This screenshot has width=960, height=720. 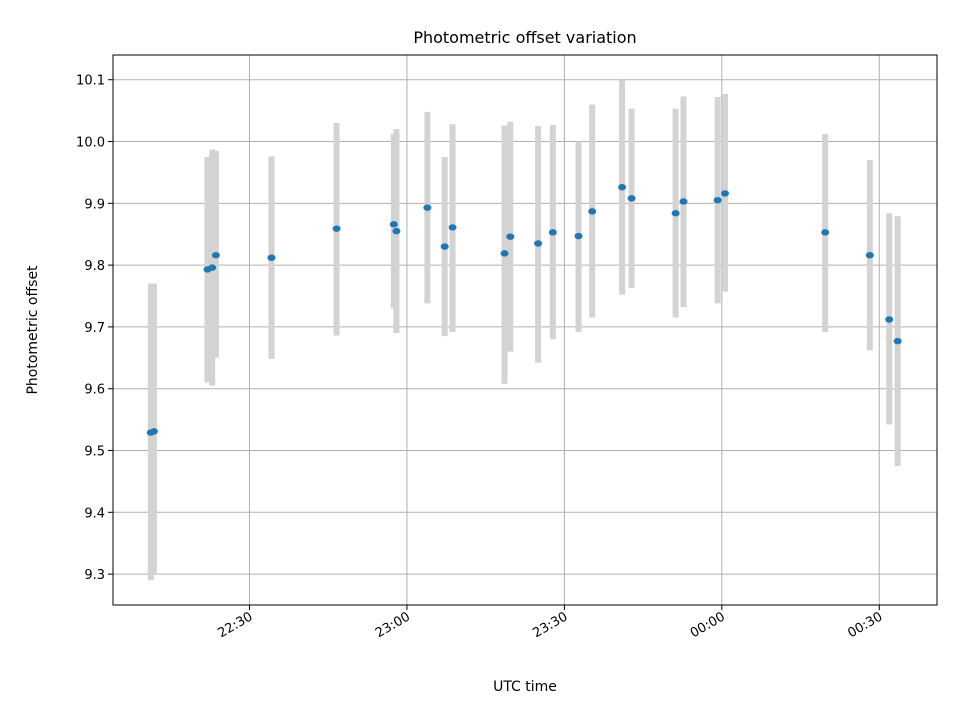 I want to click on y-axis-label: Photometric offset, so click(x=33, y=330).